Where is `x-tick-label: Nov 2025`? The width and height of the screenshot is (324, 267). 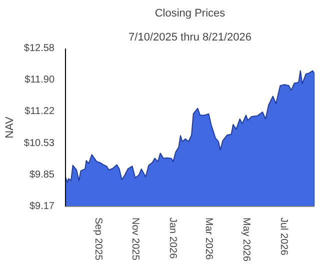
x-tick-label: Nov 2025 is located at coordinates (135, 239).